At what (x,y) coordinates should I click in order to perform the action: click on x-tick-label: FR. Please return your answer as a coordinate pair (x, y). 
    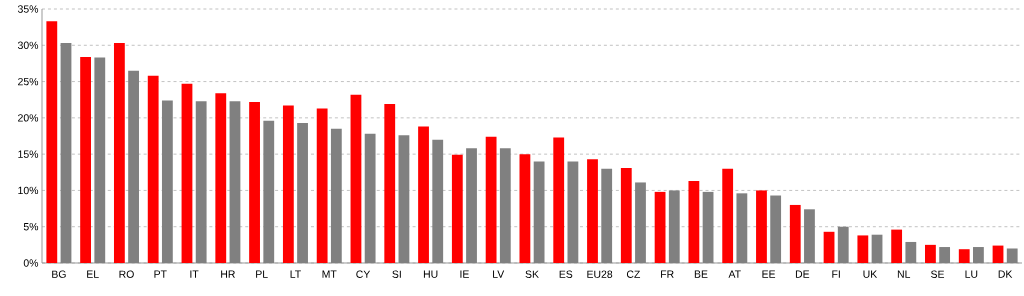
    Looking at the image, I should click on (667, 274).